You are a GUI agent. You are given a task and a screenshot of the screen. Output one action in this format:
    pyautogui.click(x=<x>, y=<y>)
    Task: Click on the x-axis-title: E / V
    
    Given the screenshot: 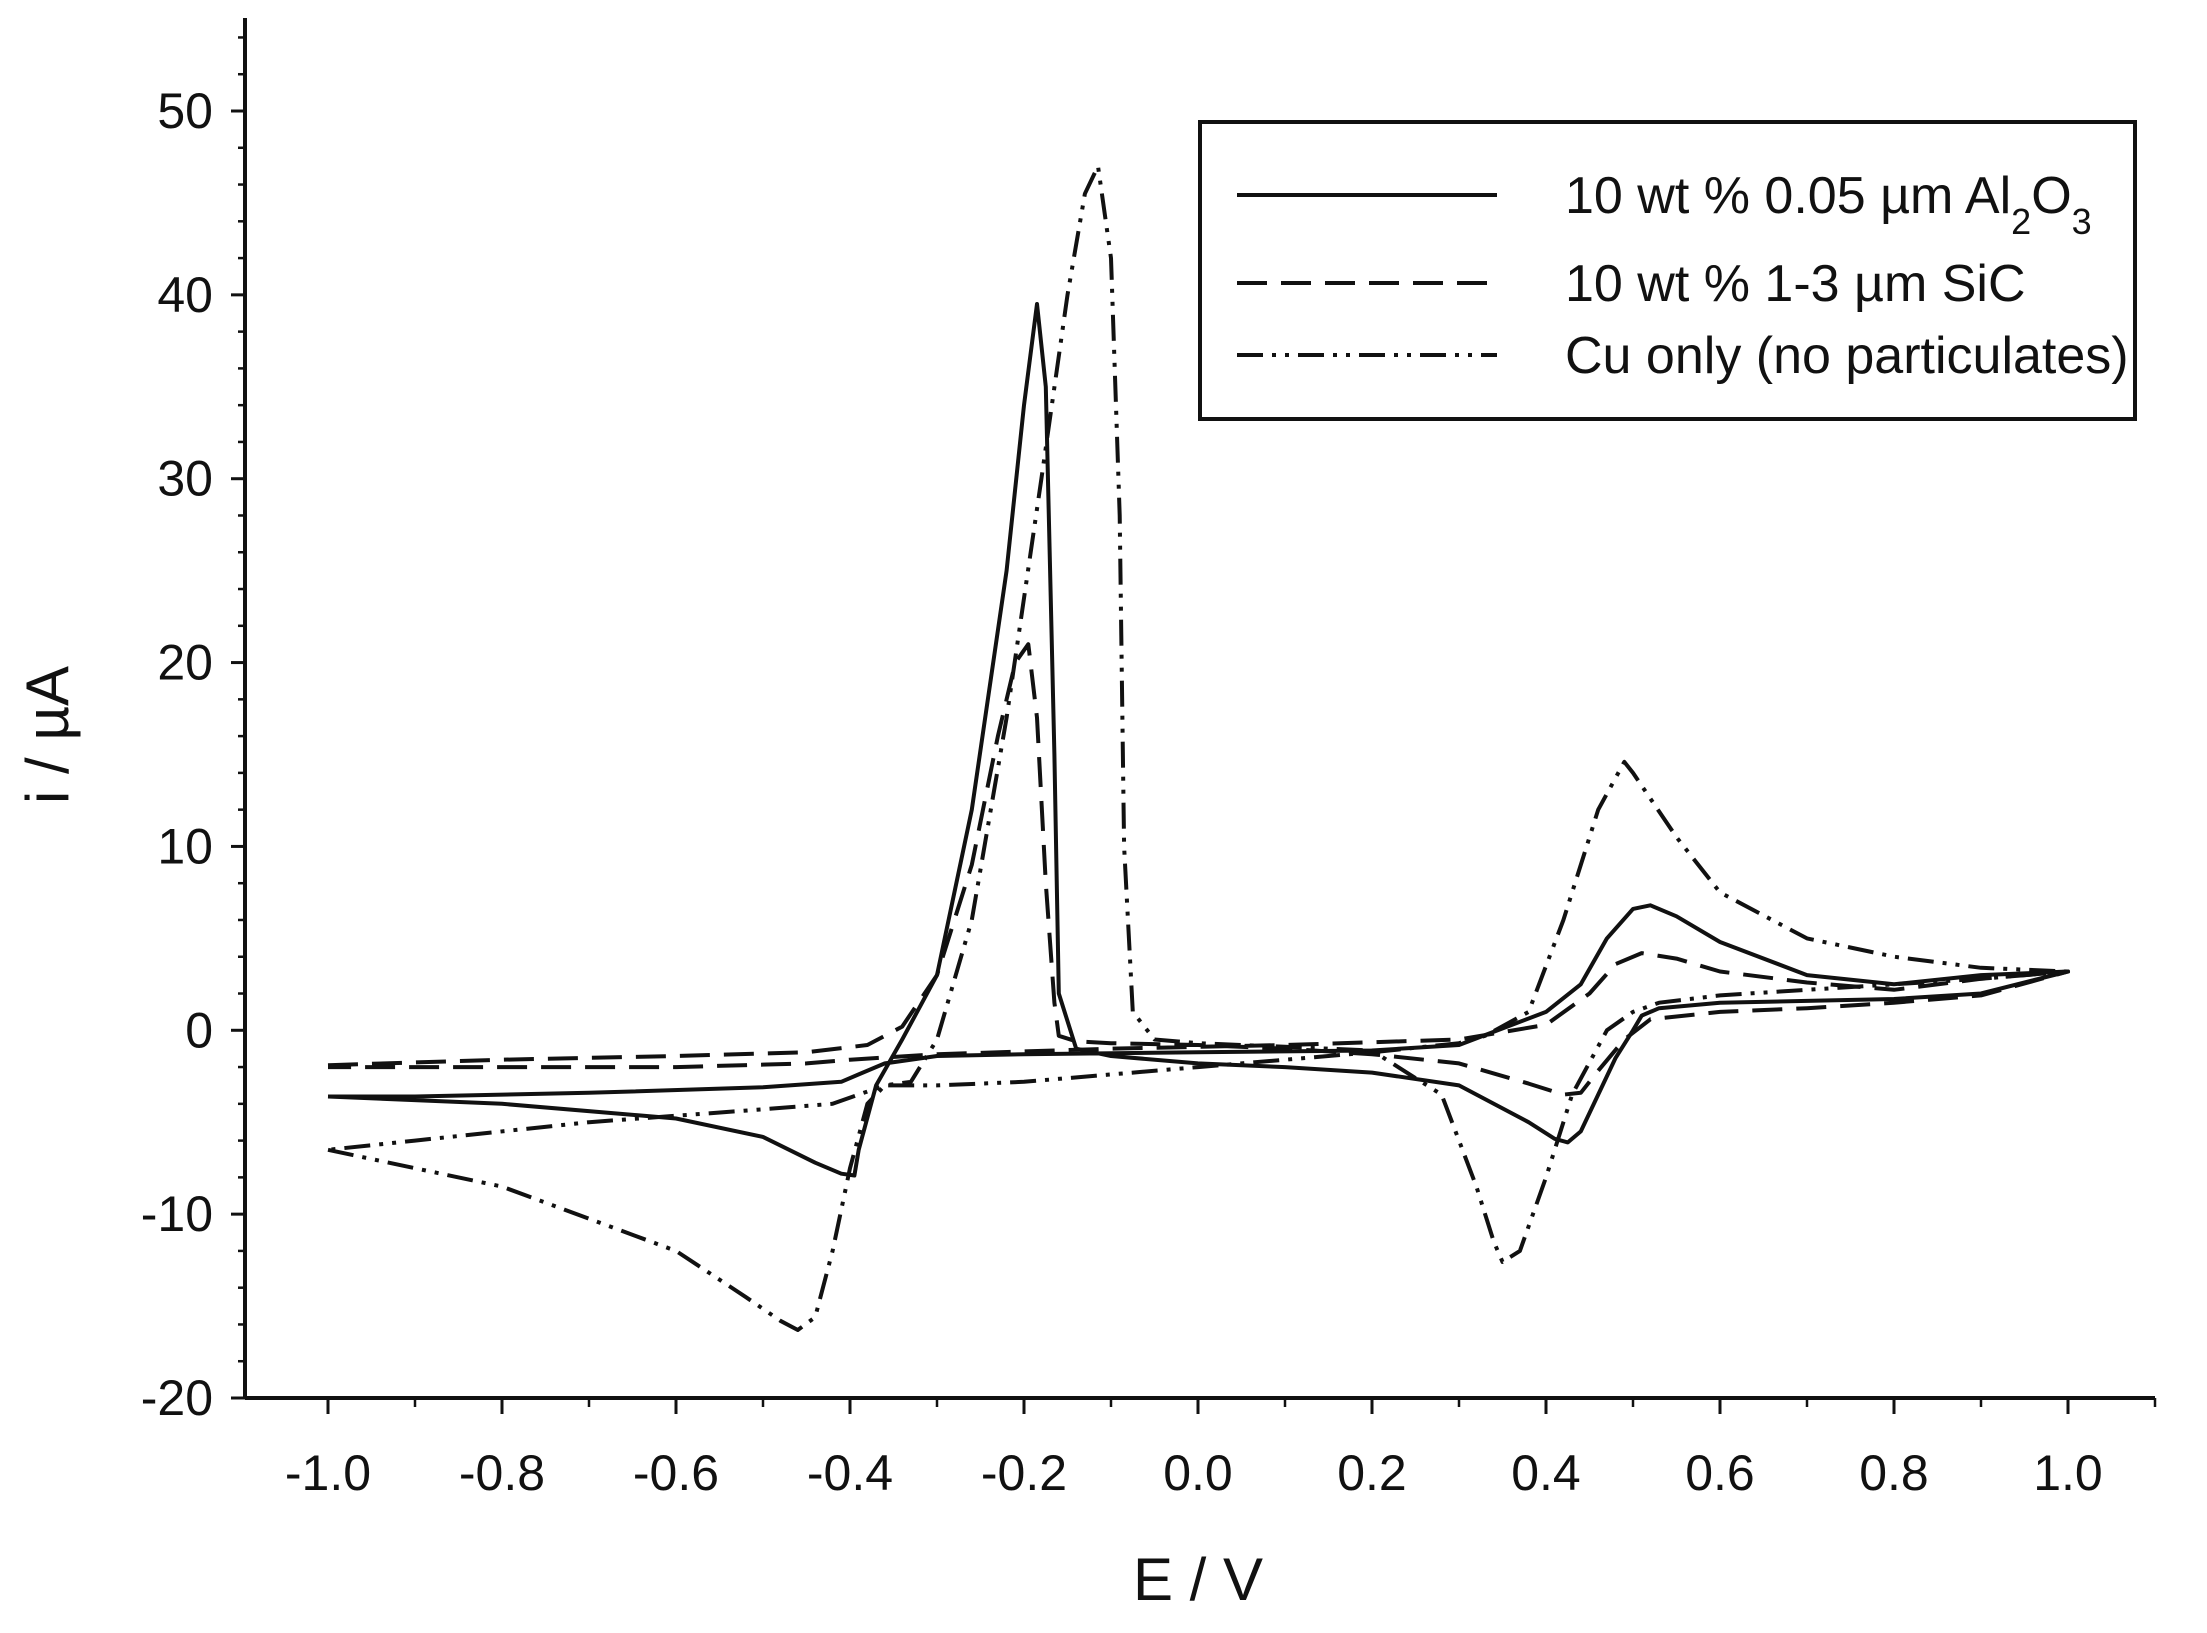 What is the action you would take?
    pyautogui.click(x=1198, y=1579)
    